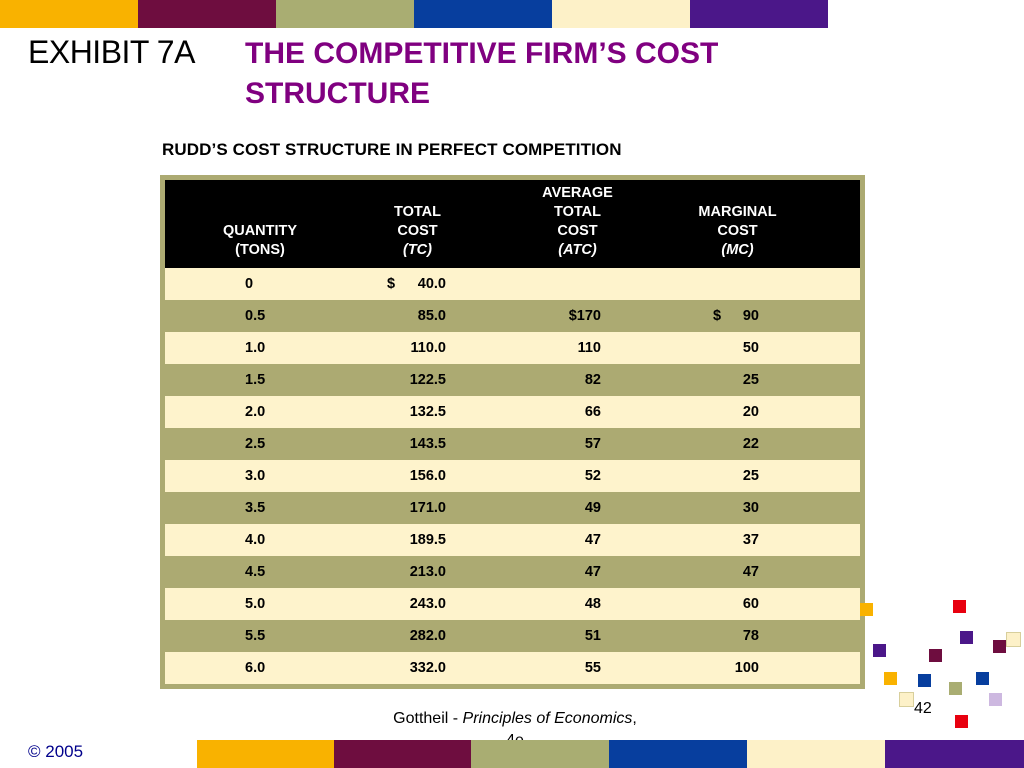  I want to click on cell-marginal-cost: 20, so click(750, 412).